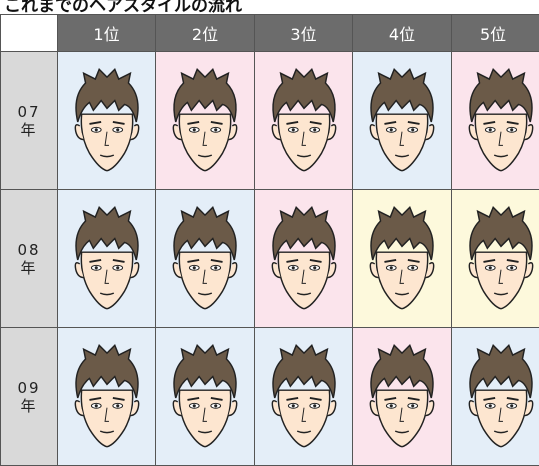  I want to click on column-header: 3位, so click(303, 33).